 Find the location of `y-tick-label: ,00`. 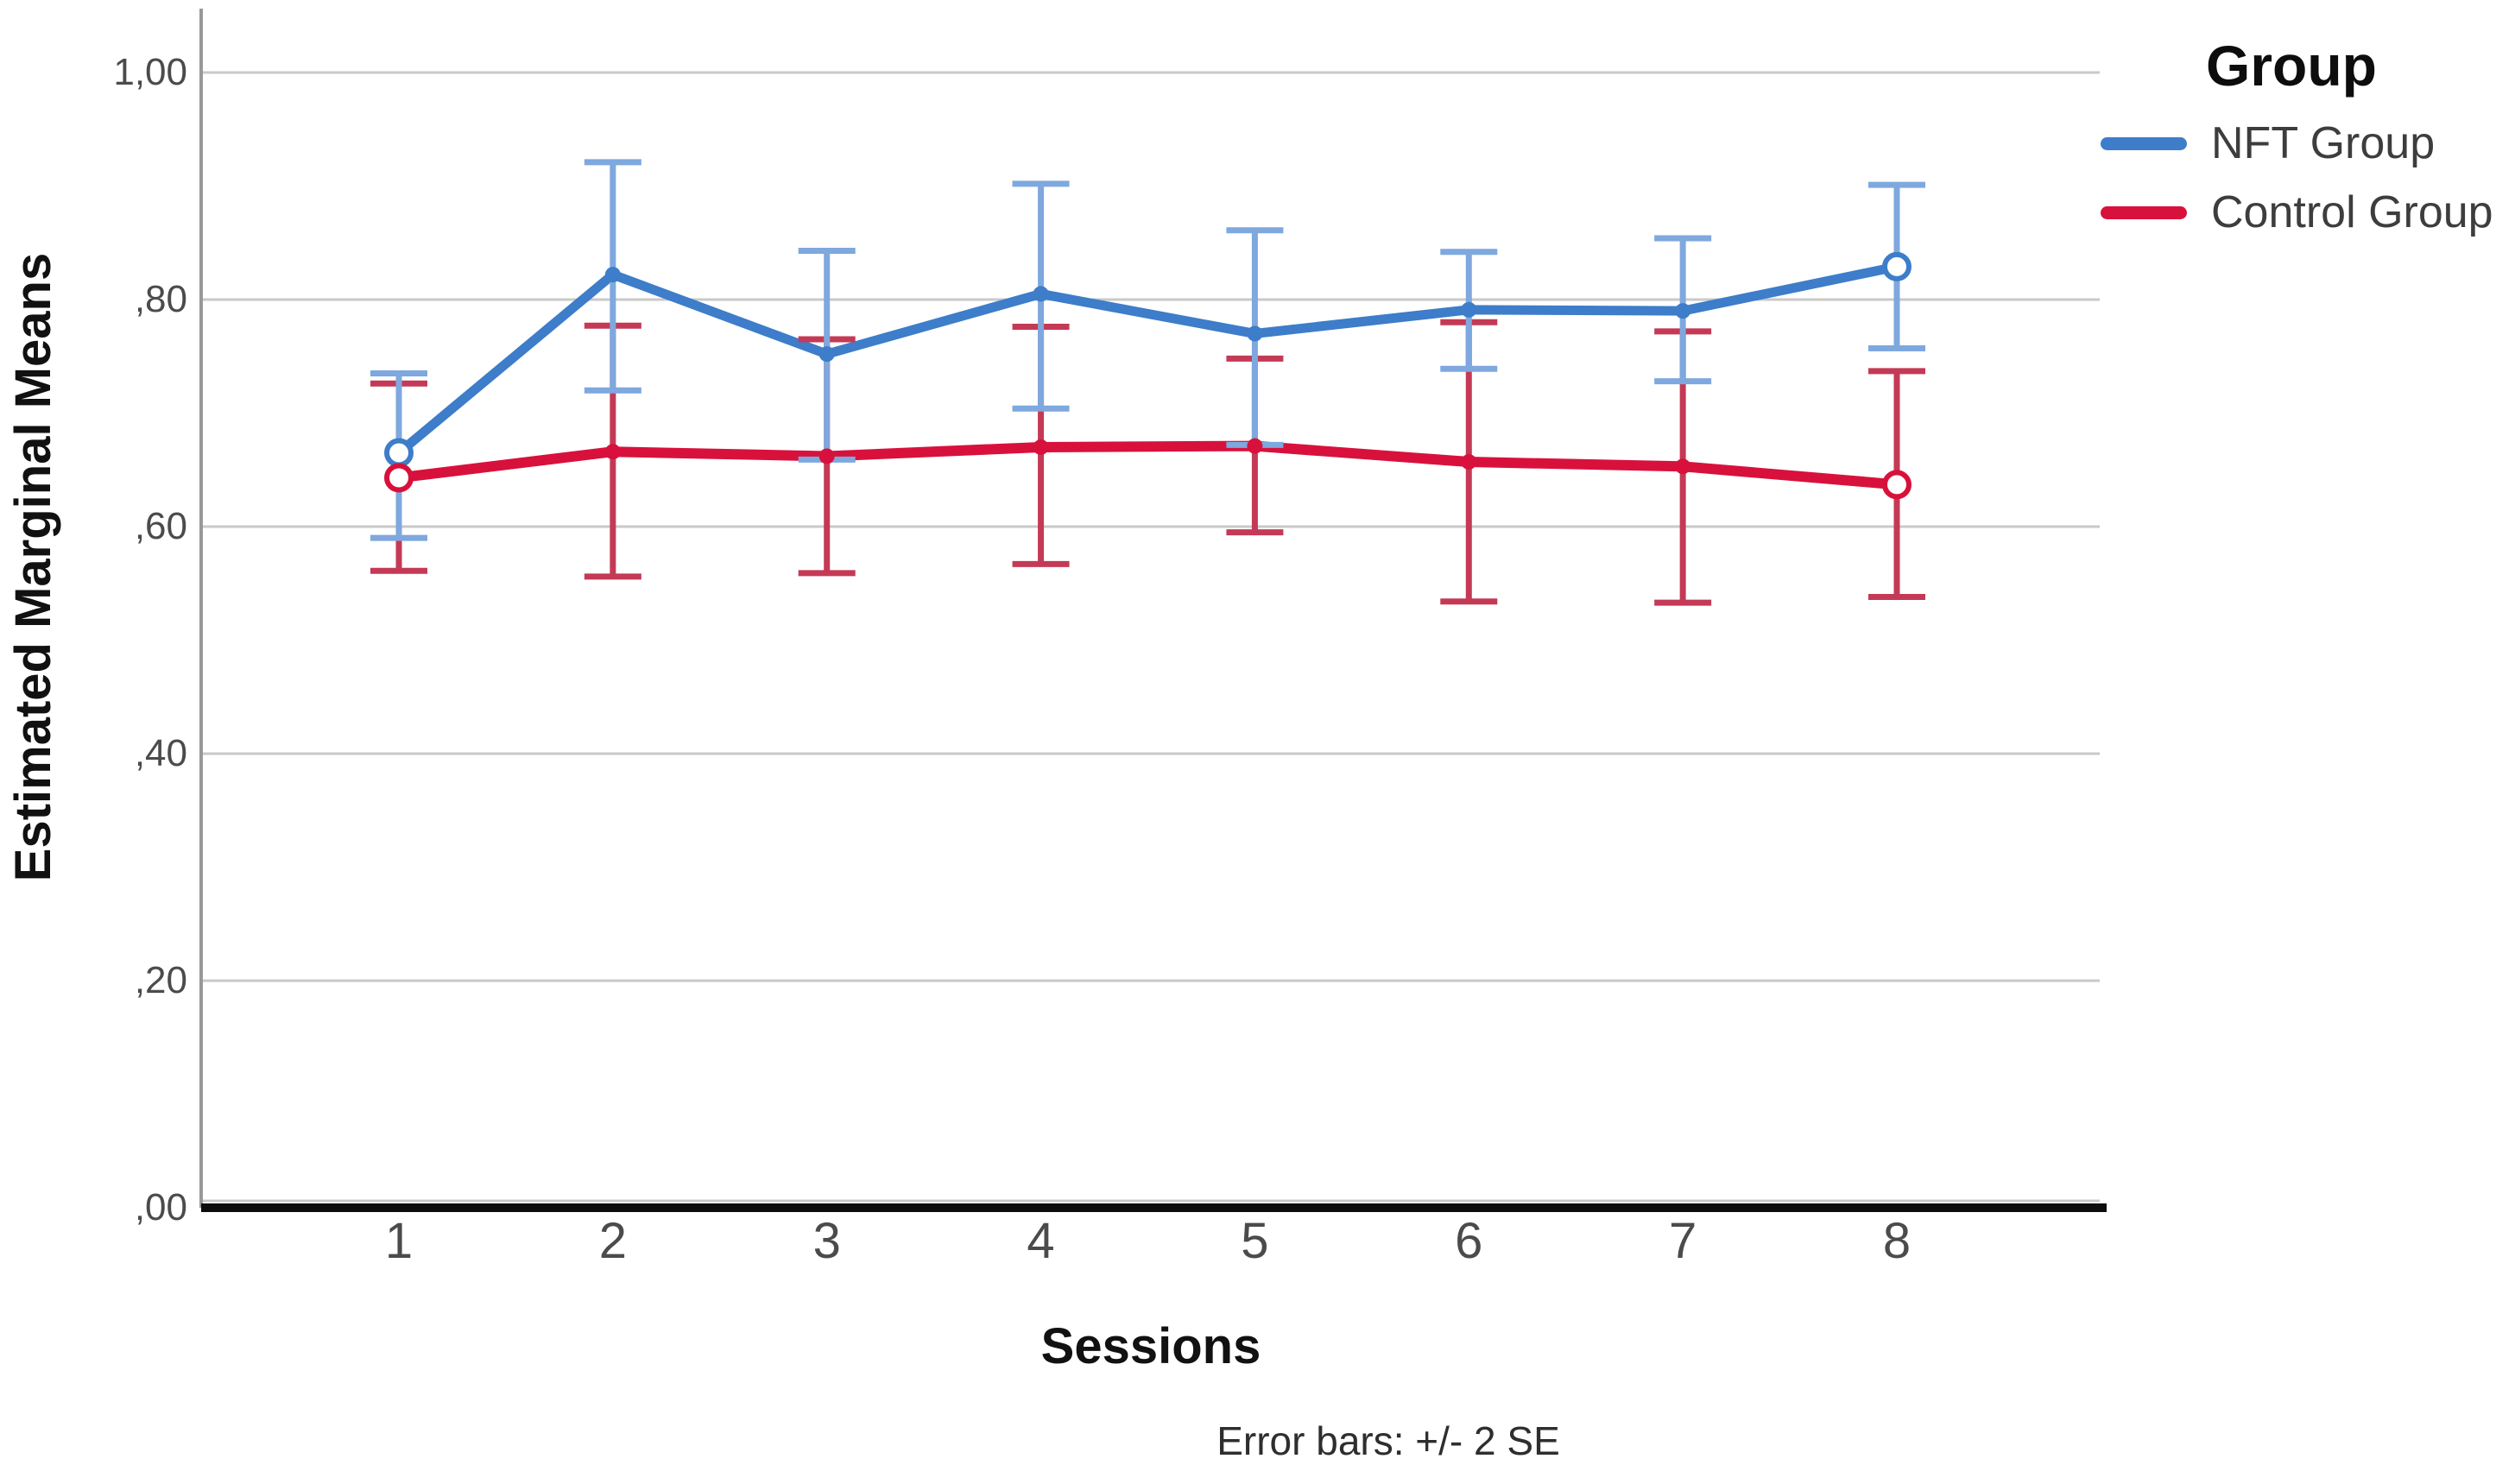

y-tick-label: ,00 is located at coordinates (160, 1207).